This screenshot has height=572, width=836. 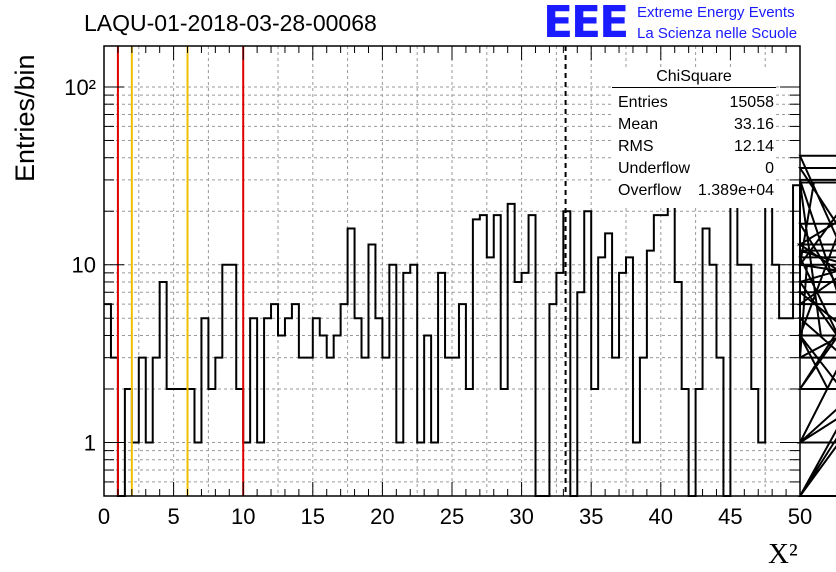 I want to click on x-tick-label: 30, so click(x=521, y=516).